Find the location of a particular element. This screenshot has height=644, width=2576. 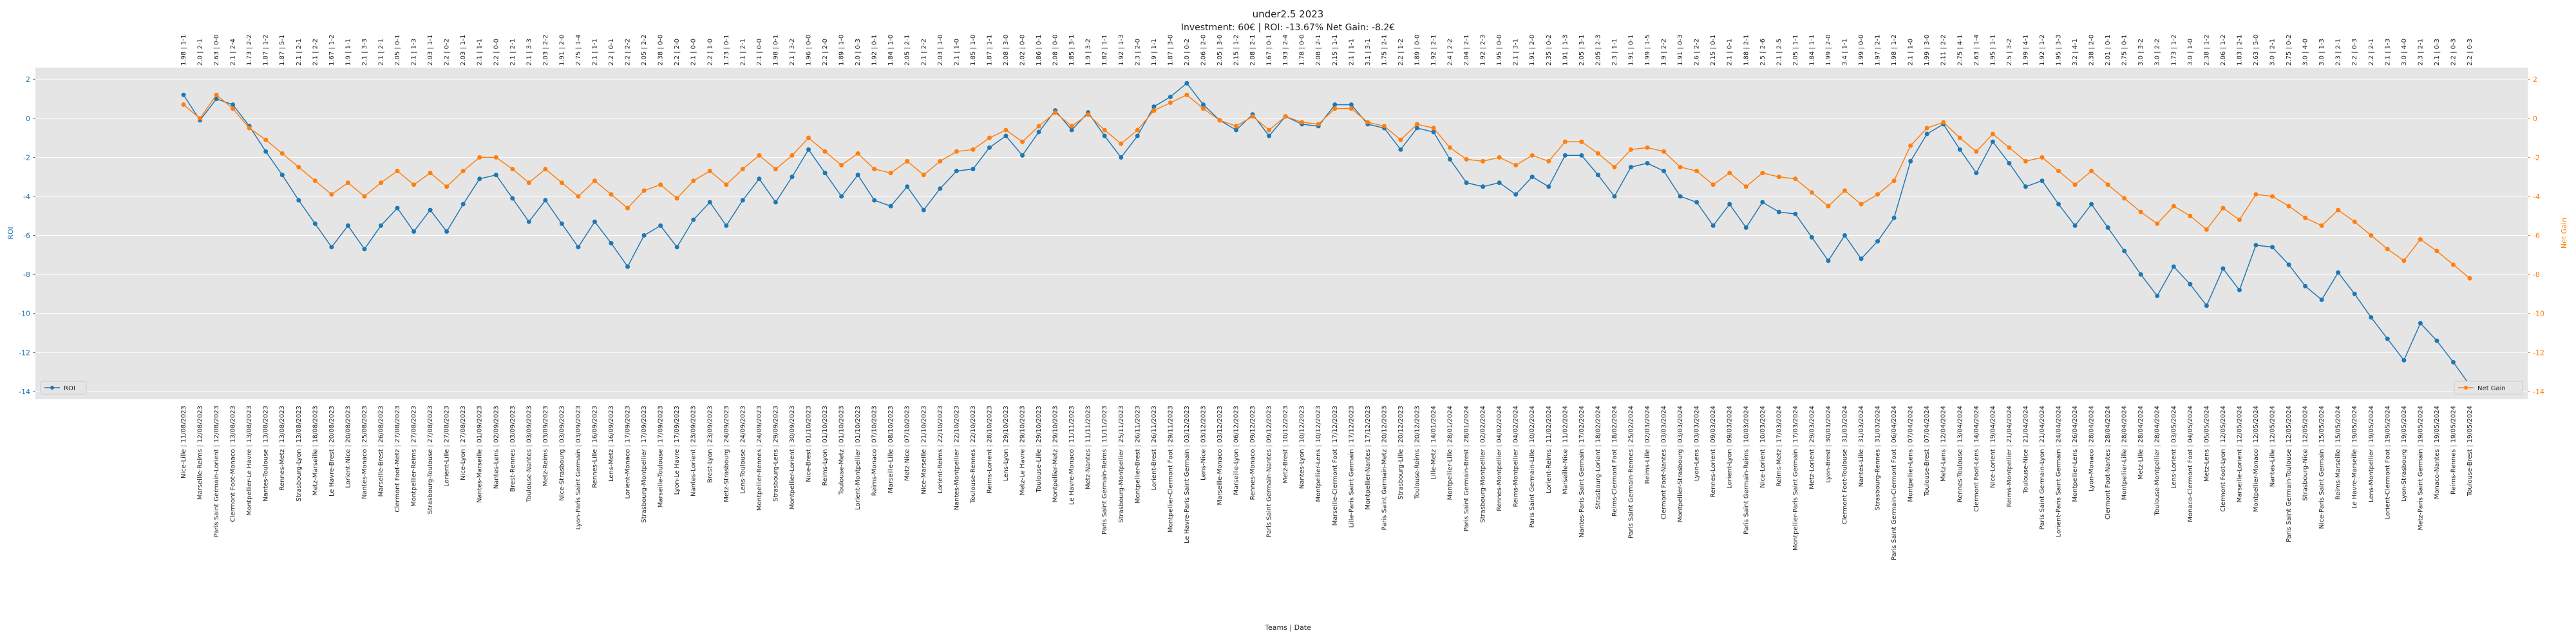

top-annotation: 2.1 | 3-2 is located at coordinates (792, 52).